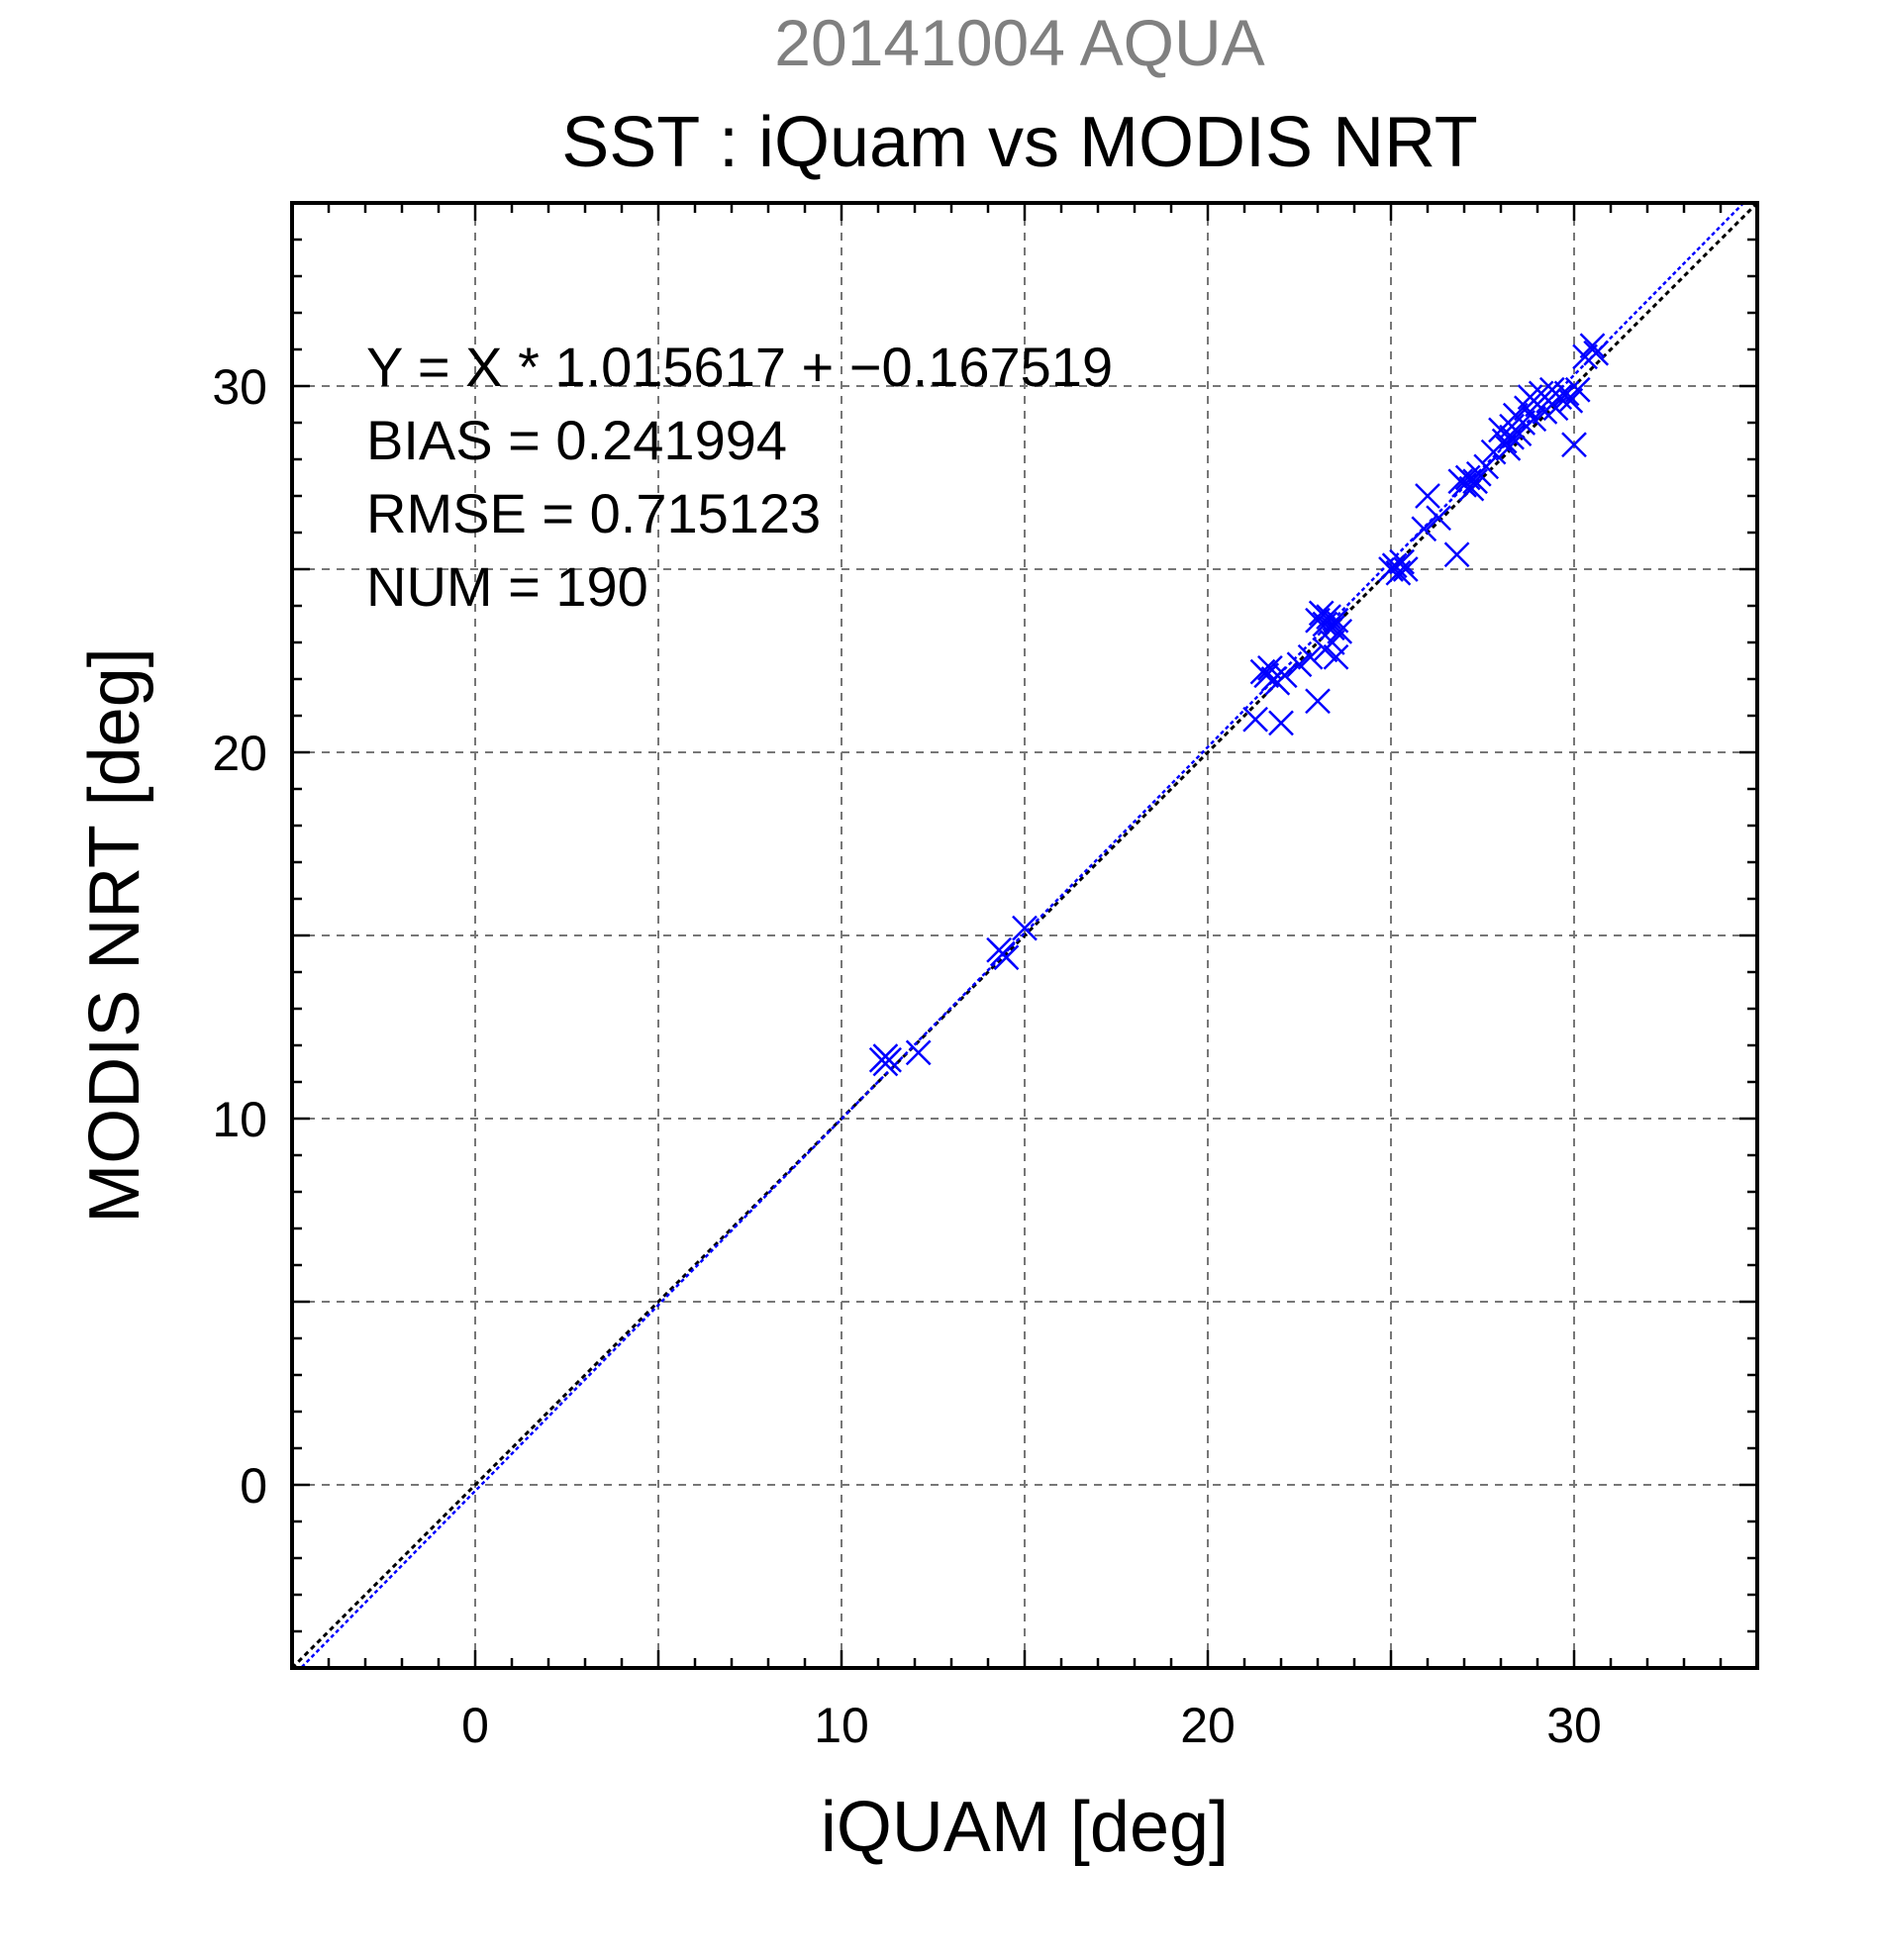 Image resolution: width=1881 pixels, height=1960 pixels. What do you see at coordinates (1020, 142) in the screenshot?
I see `chart-title: SST : iQuam vs MODIS NRT` at bounding box center [1020, 142].